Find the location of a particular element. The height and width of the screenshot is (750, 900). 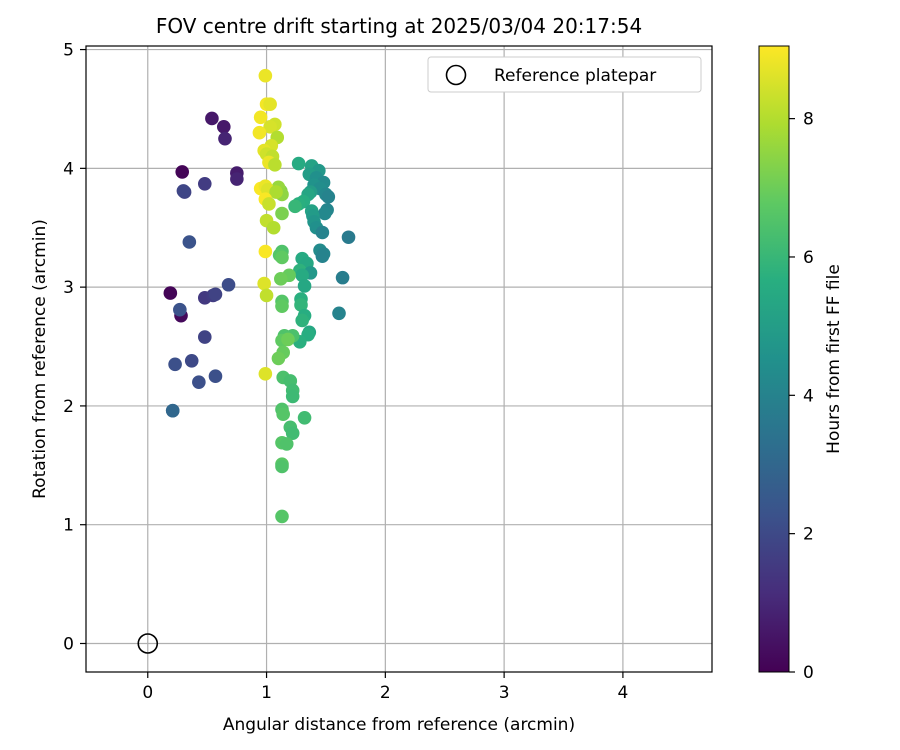

legend-marker is located at coordinates (456, 75).